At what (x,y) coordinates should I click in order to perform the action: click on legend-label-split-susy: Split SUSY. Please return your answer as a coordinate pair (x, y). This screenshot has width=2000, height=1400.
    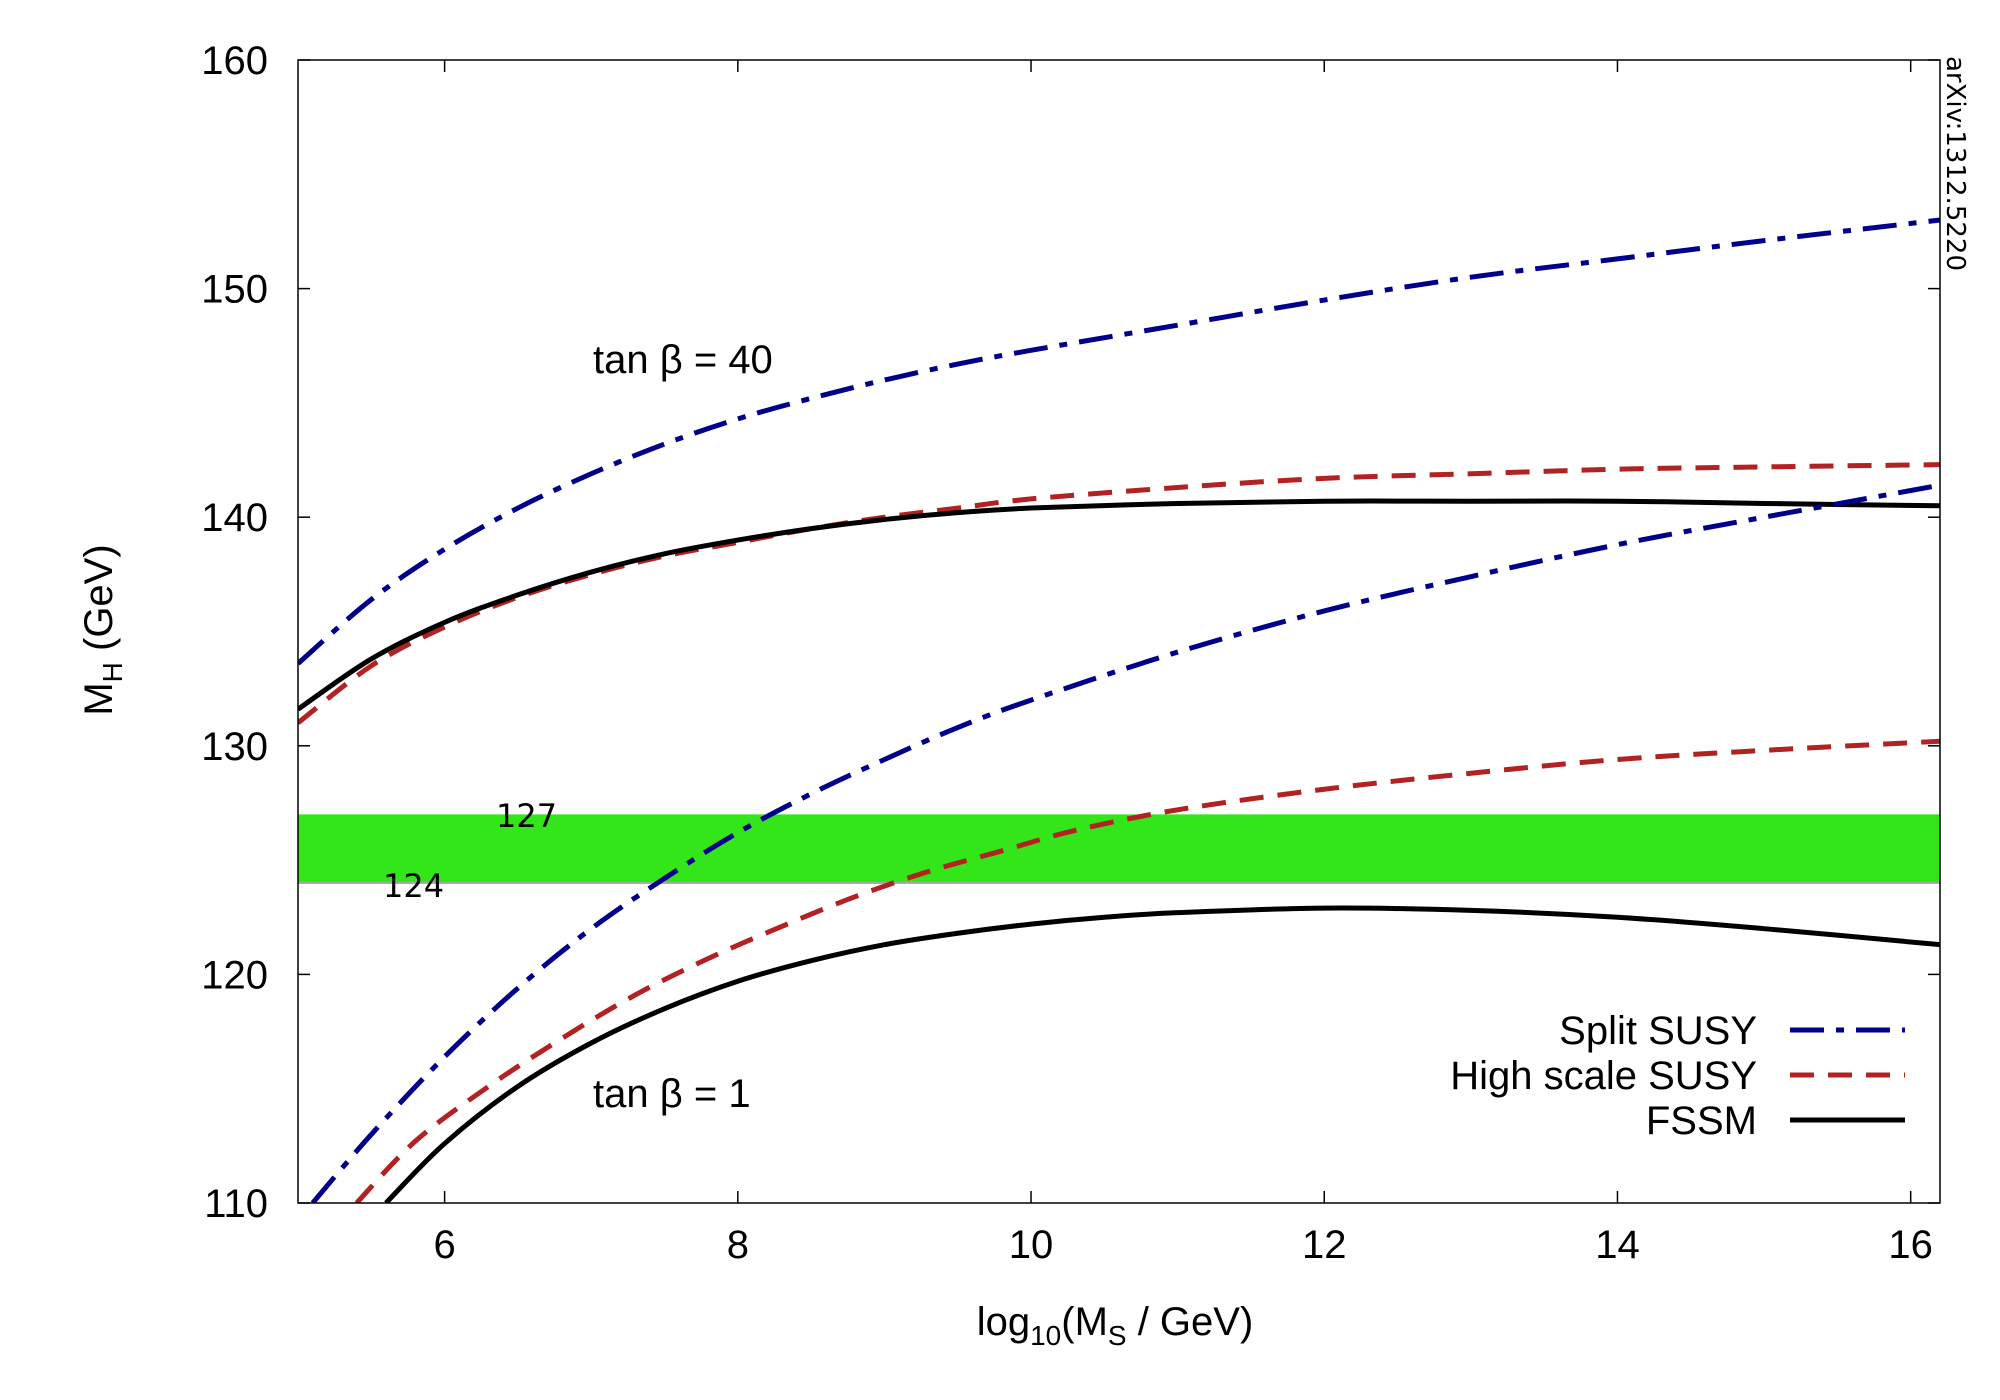
    Looking at the image, I should click on (1658, 1031).